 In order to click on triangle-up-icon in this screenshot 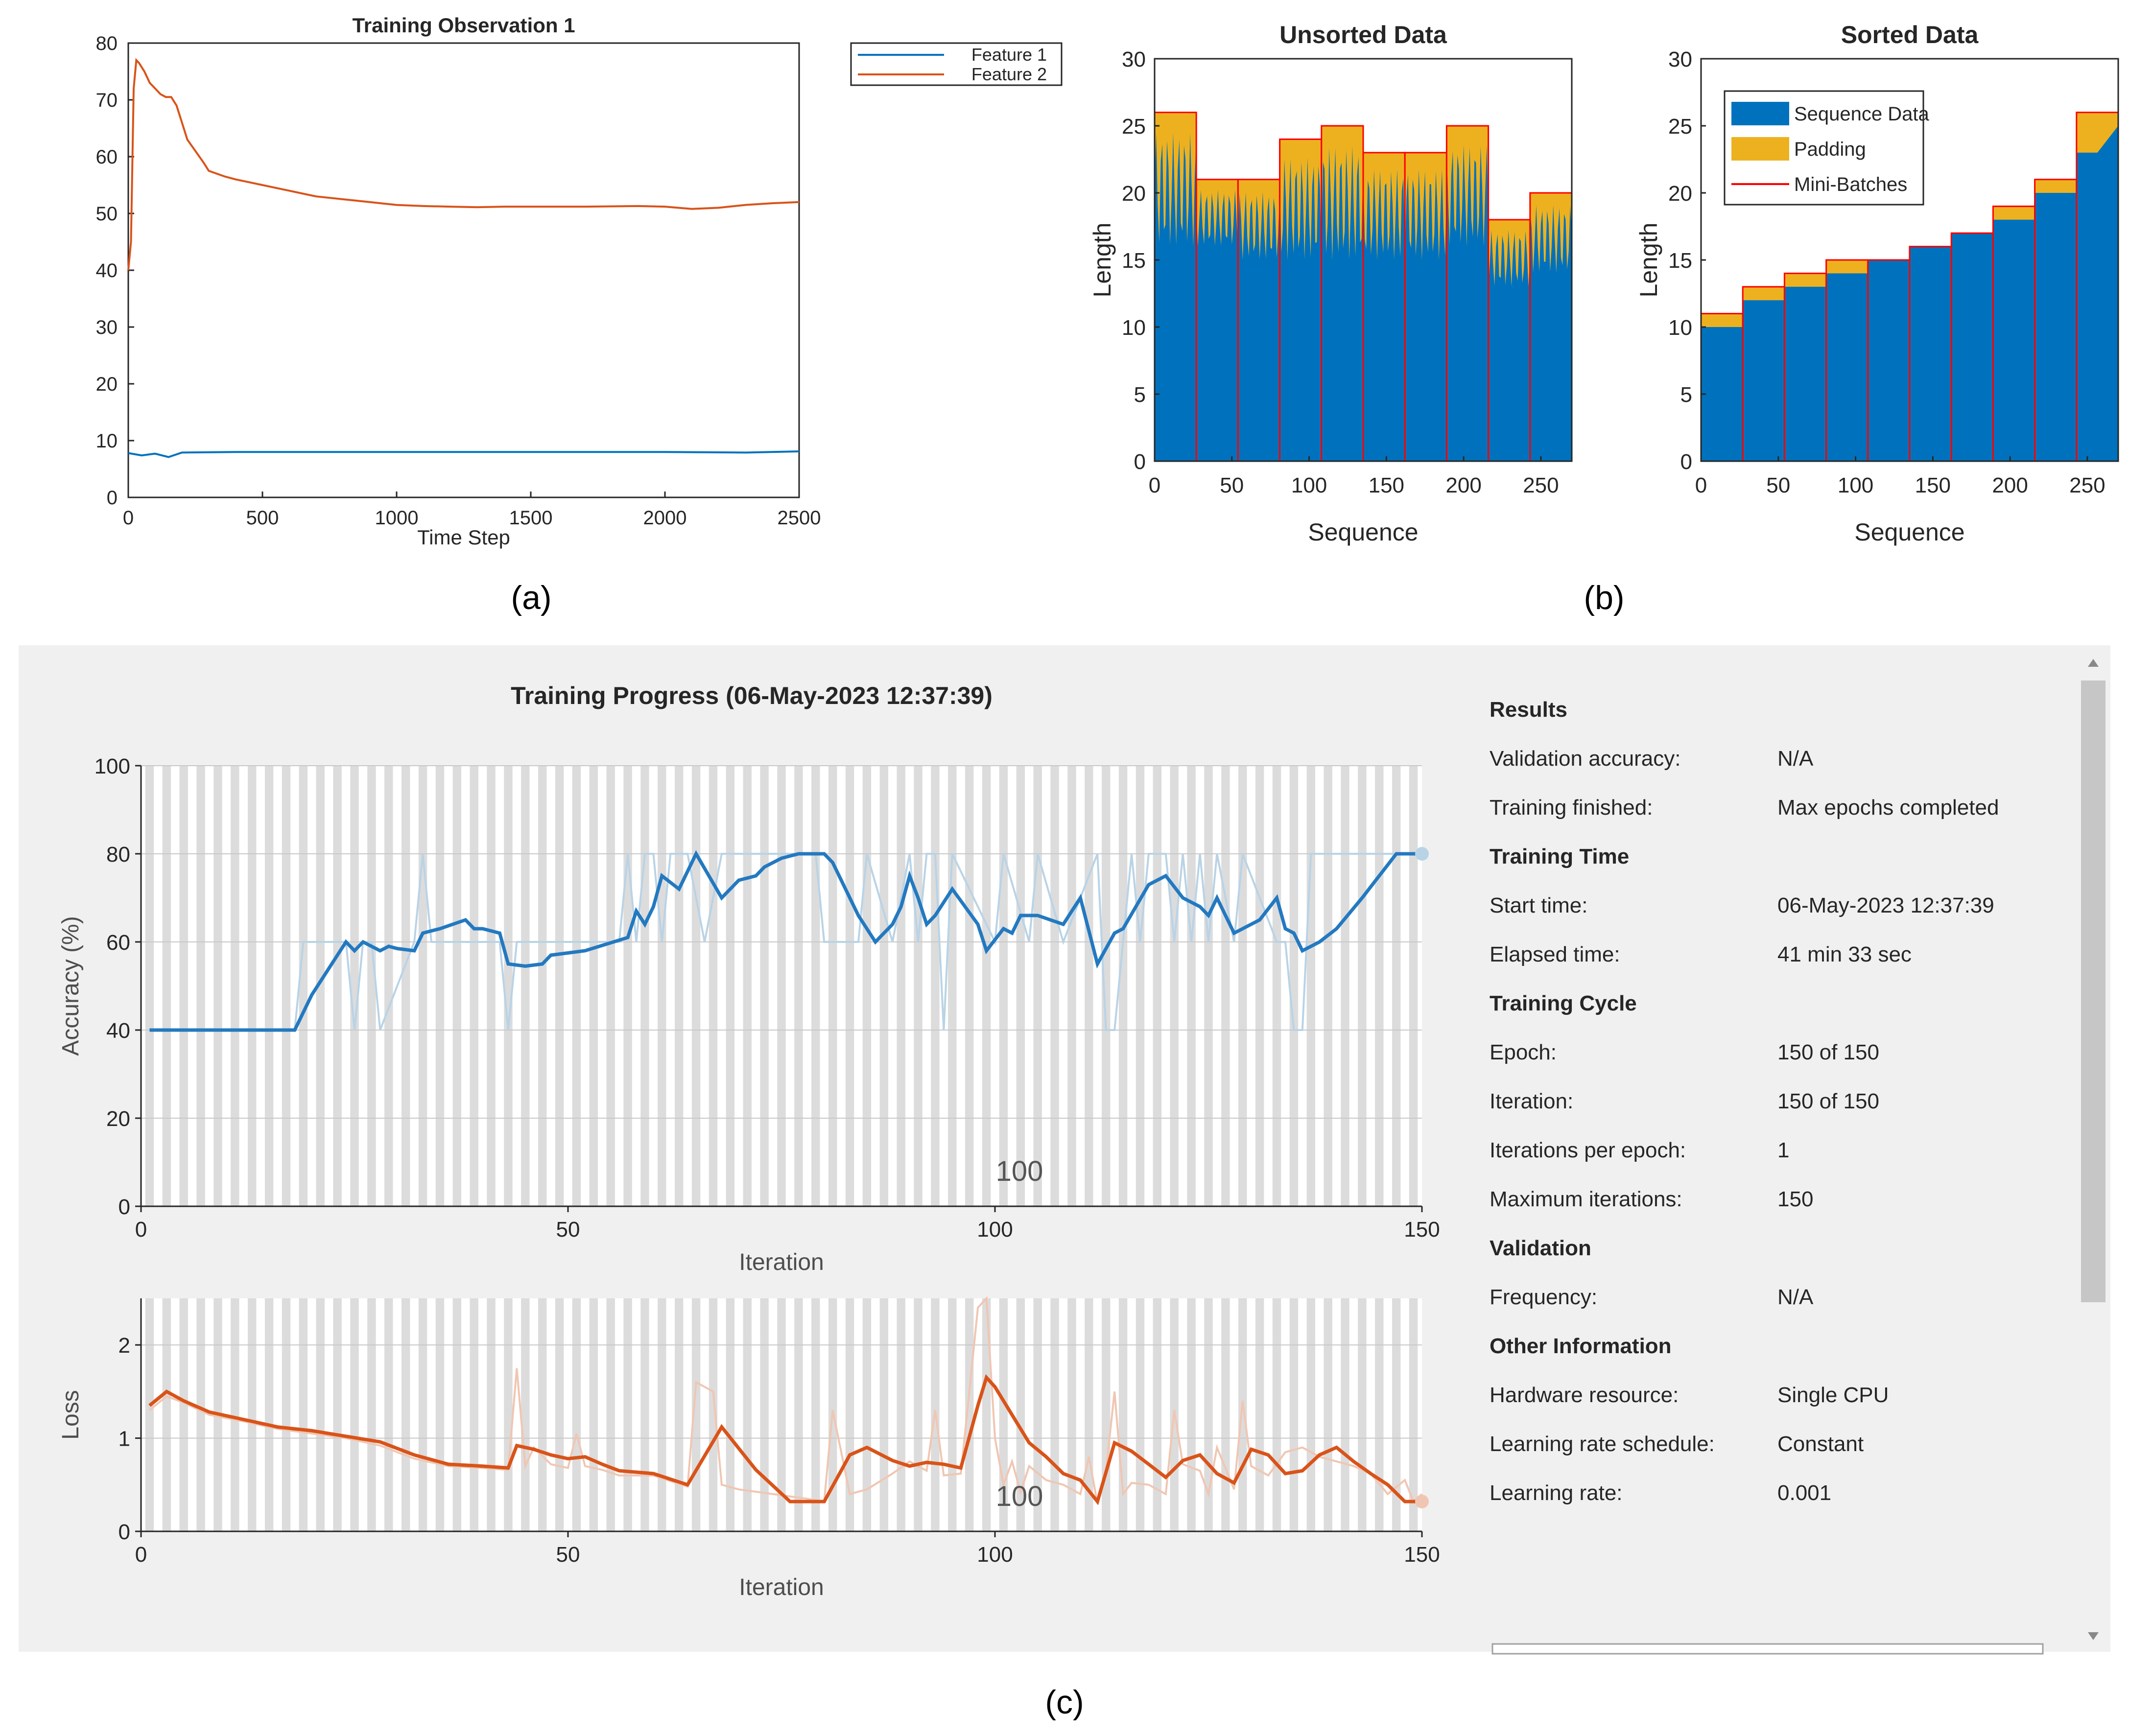, I will do `click(2093, 663)`.